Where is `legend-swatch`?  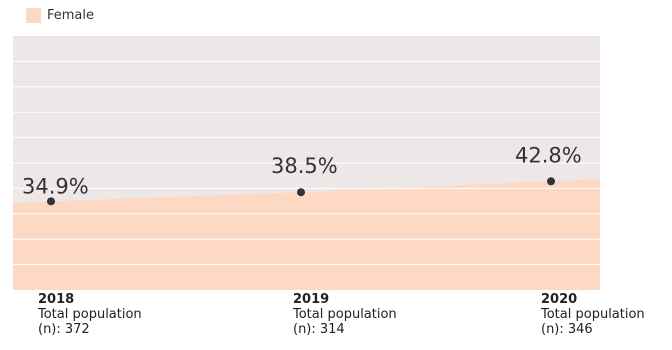
legend-swatch is located at coordinates (33, 15).